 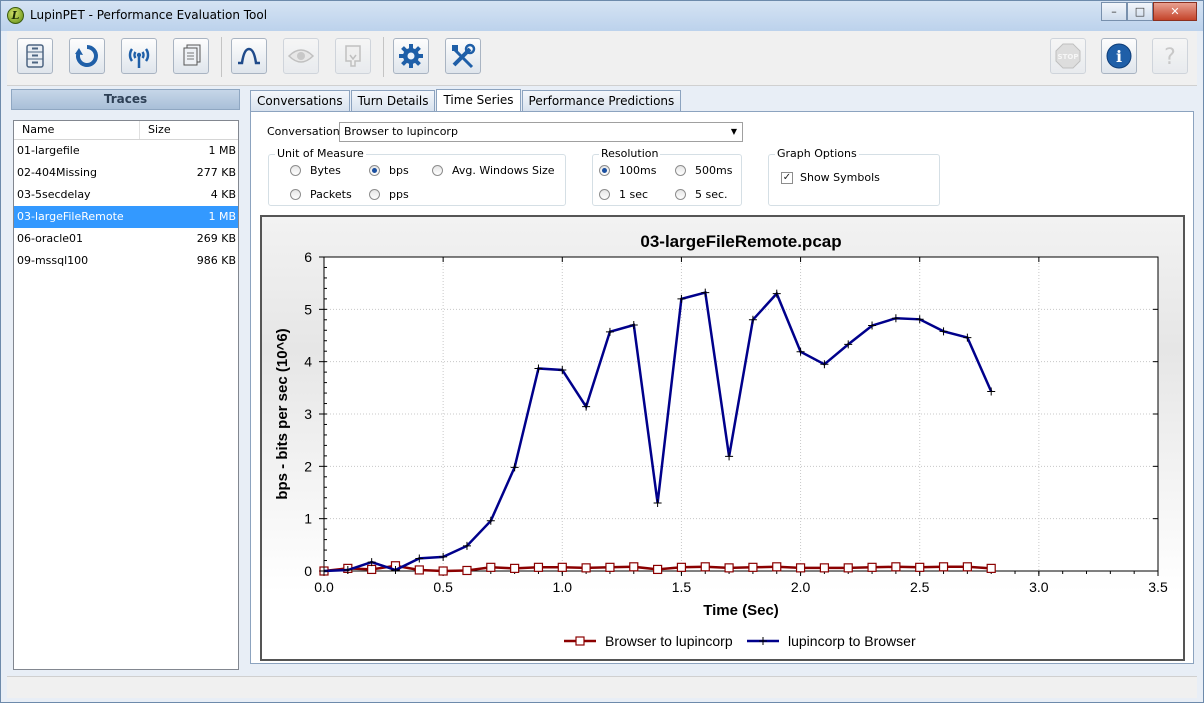 What do you see at coordinates (701, 194) in the screenshot?
I see `resolution-5sec-radio: 5 sec.` at bounding box center [701, 194].